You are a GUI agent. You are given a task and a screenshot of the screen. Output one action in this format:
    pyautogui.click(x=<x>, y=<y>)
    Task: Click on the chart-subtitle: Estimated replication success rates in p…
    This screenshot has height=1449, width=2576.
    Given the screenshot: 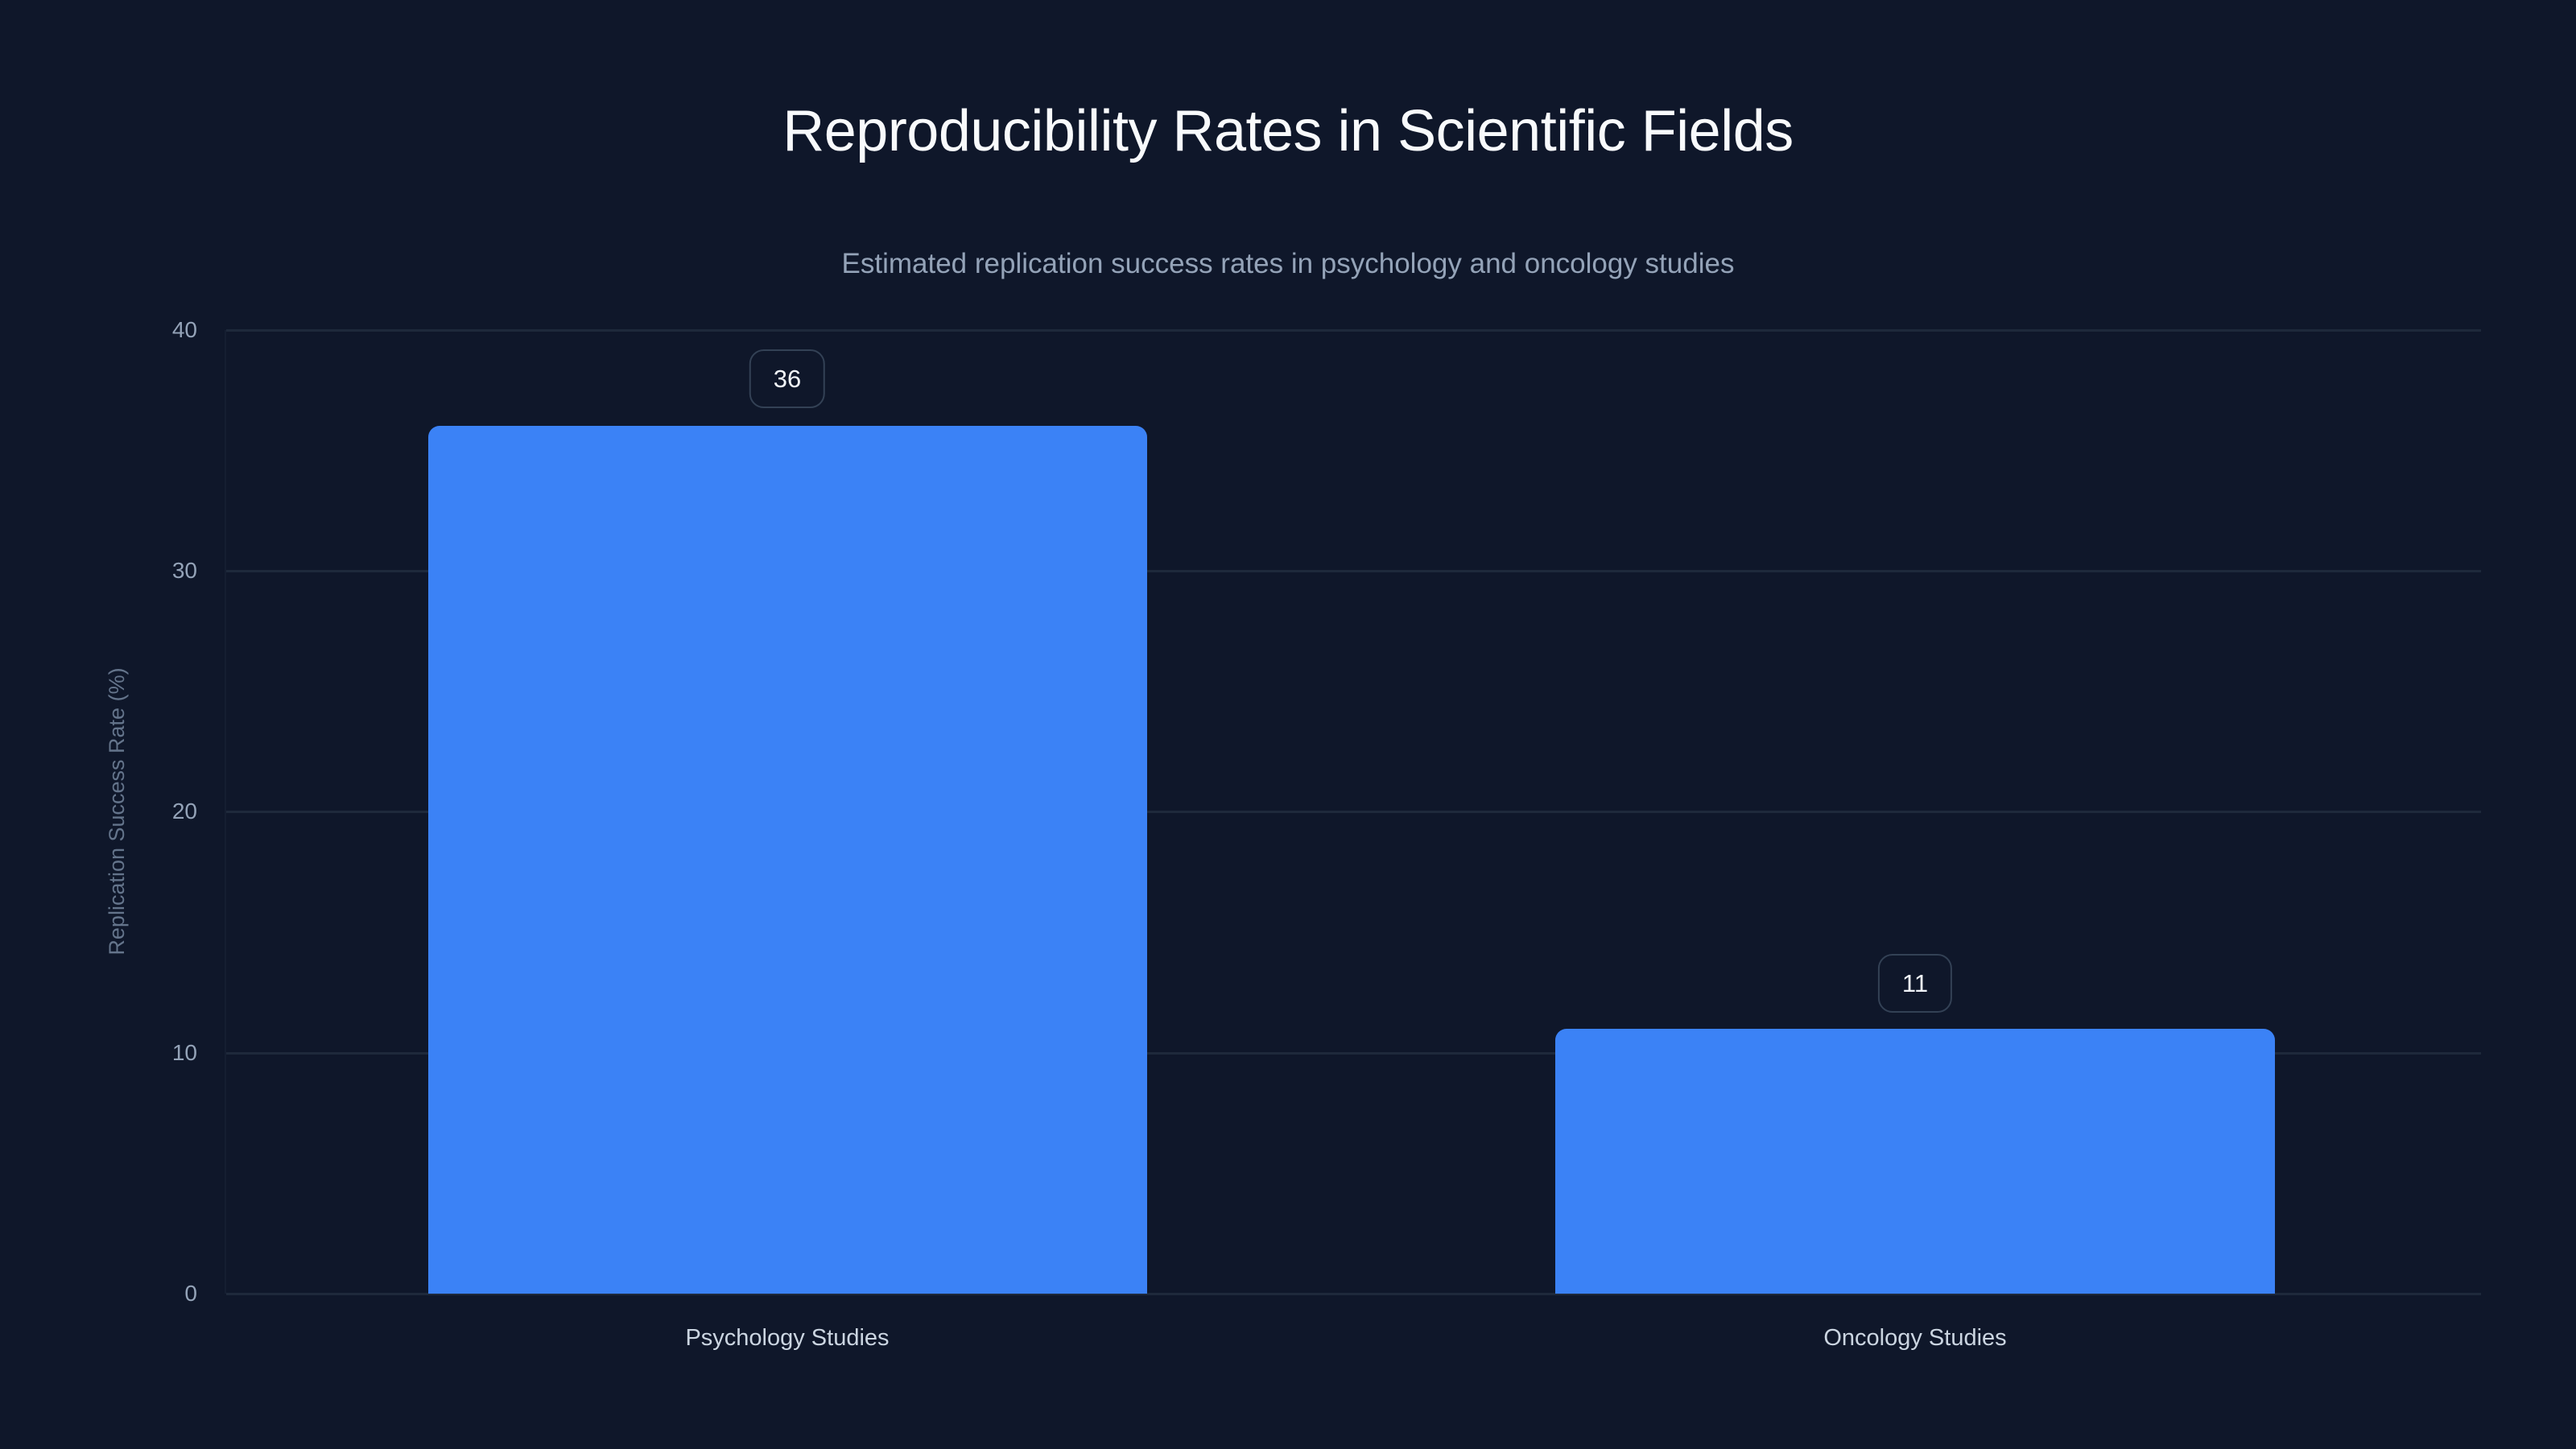 What is the action you would take?
    pyautogui.click(x=1288, y=263)
    